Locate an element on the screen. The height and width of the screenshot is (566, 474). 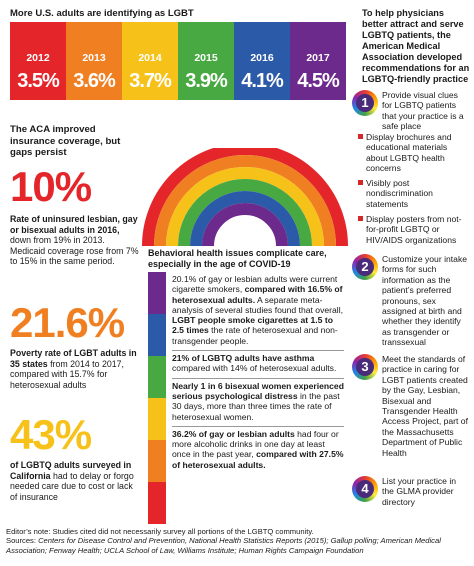
bar-2014: 2014 3.7% is located at coordinates (150, 61).